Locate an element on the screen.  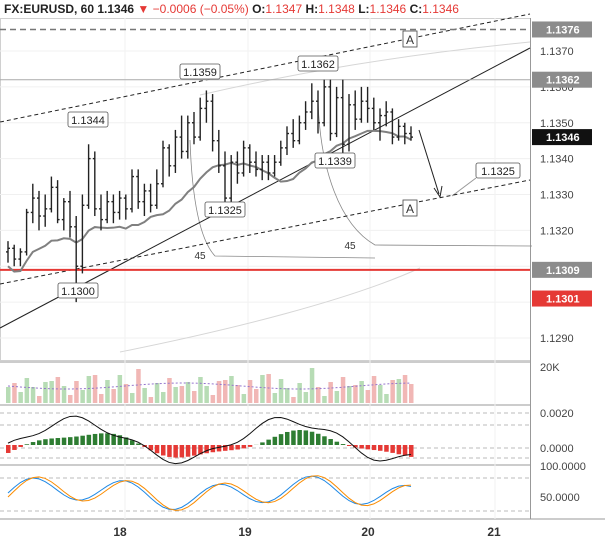
high-value: 1.1348 is located at coordinates (336, 9).